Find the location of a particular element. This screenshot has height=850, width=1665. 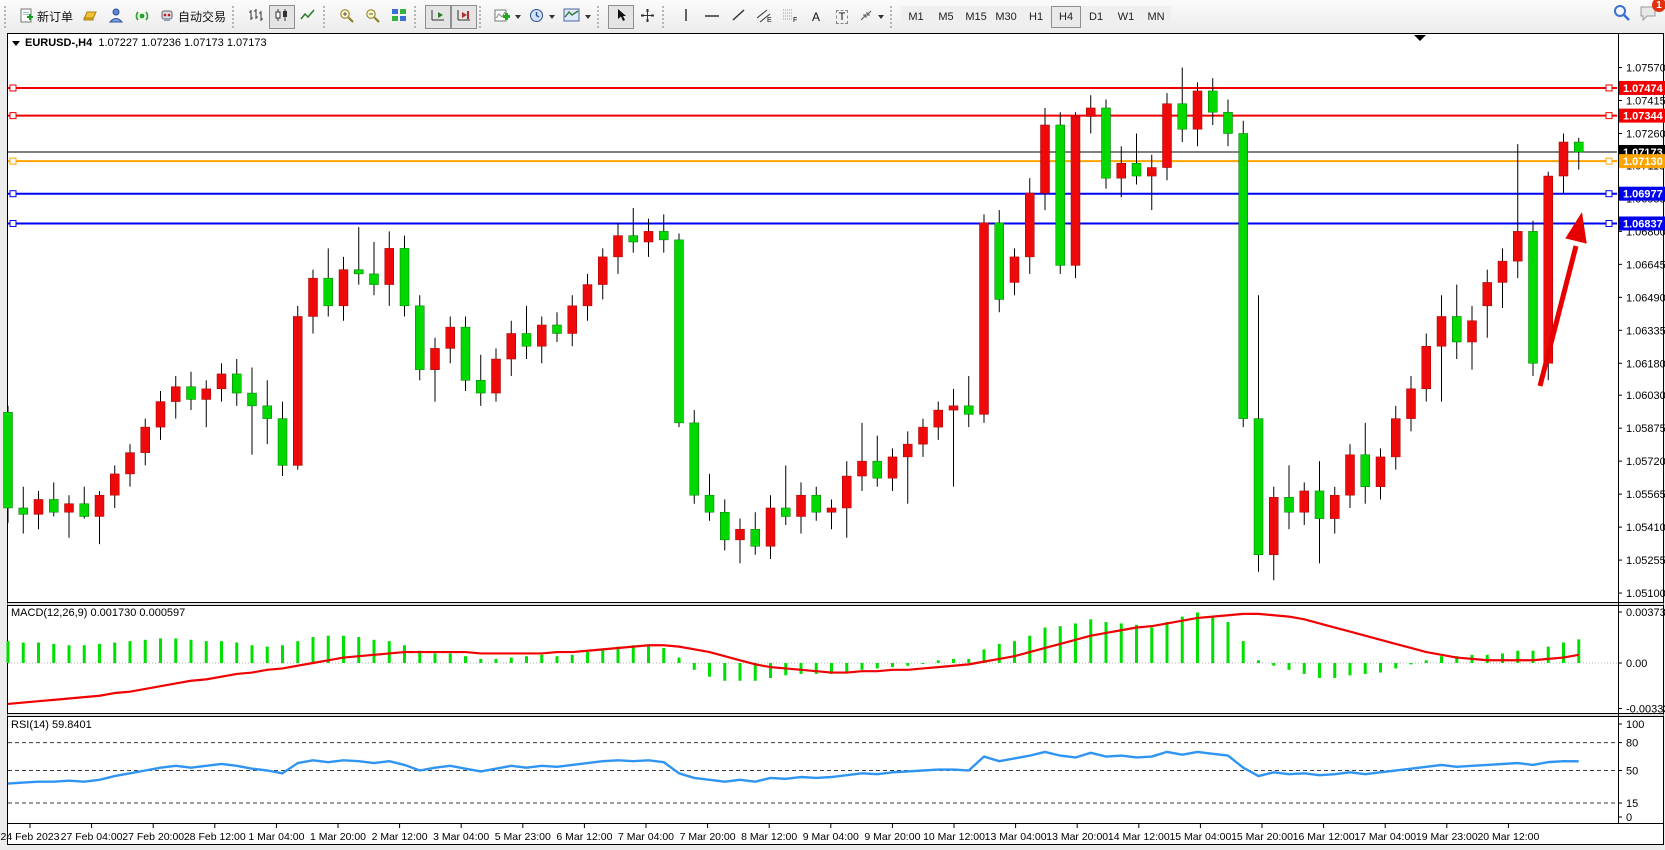

templates-button is located at coordinates (577, 17).